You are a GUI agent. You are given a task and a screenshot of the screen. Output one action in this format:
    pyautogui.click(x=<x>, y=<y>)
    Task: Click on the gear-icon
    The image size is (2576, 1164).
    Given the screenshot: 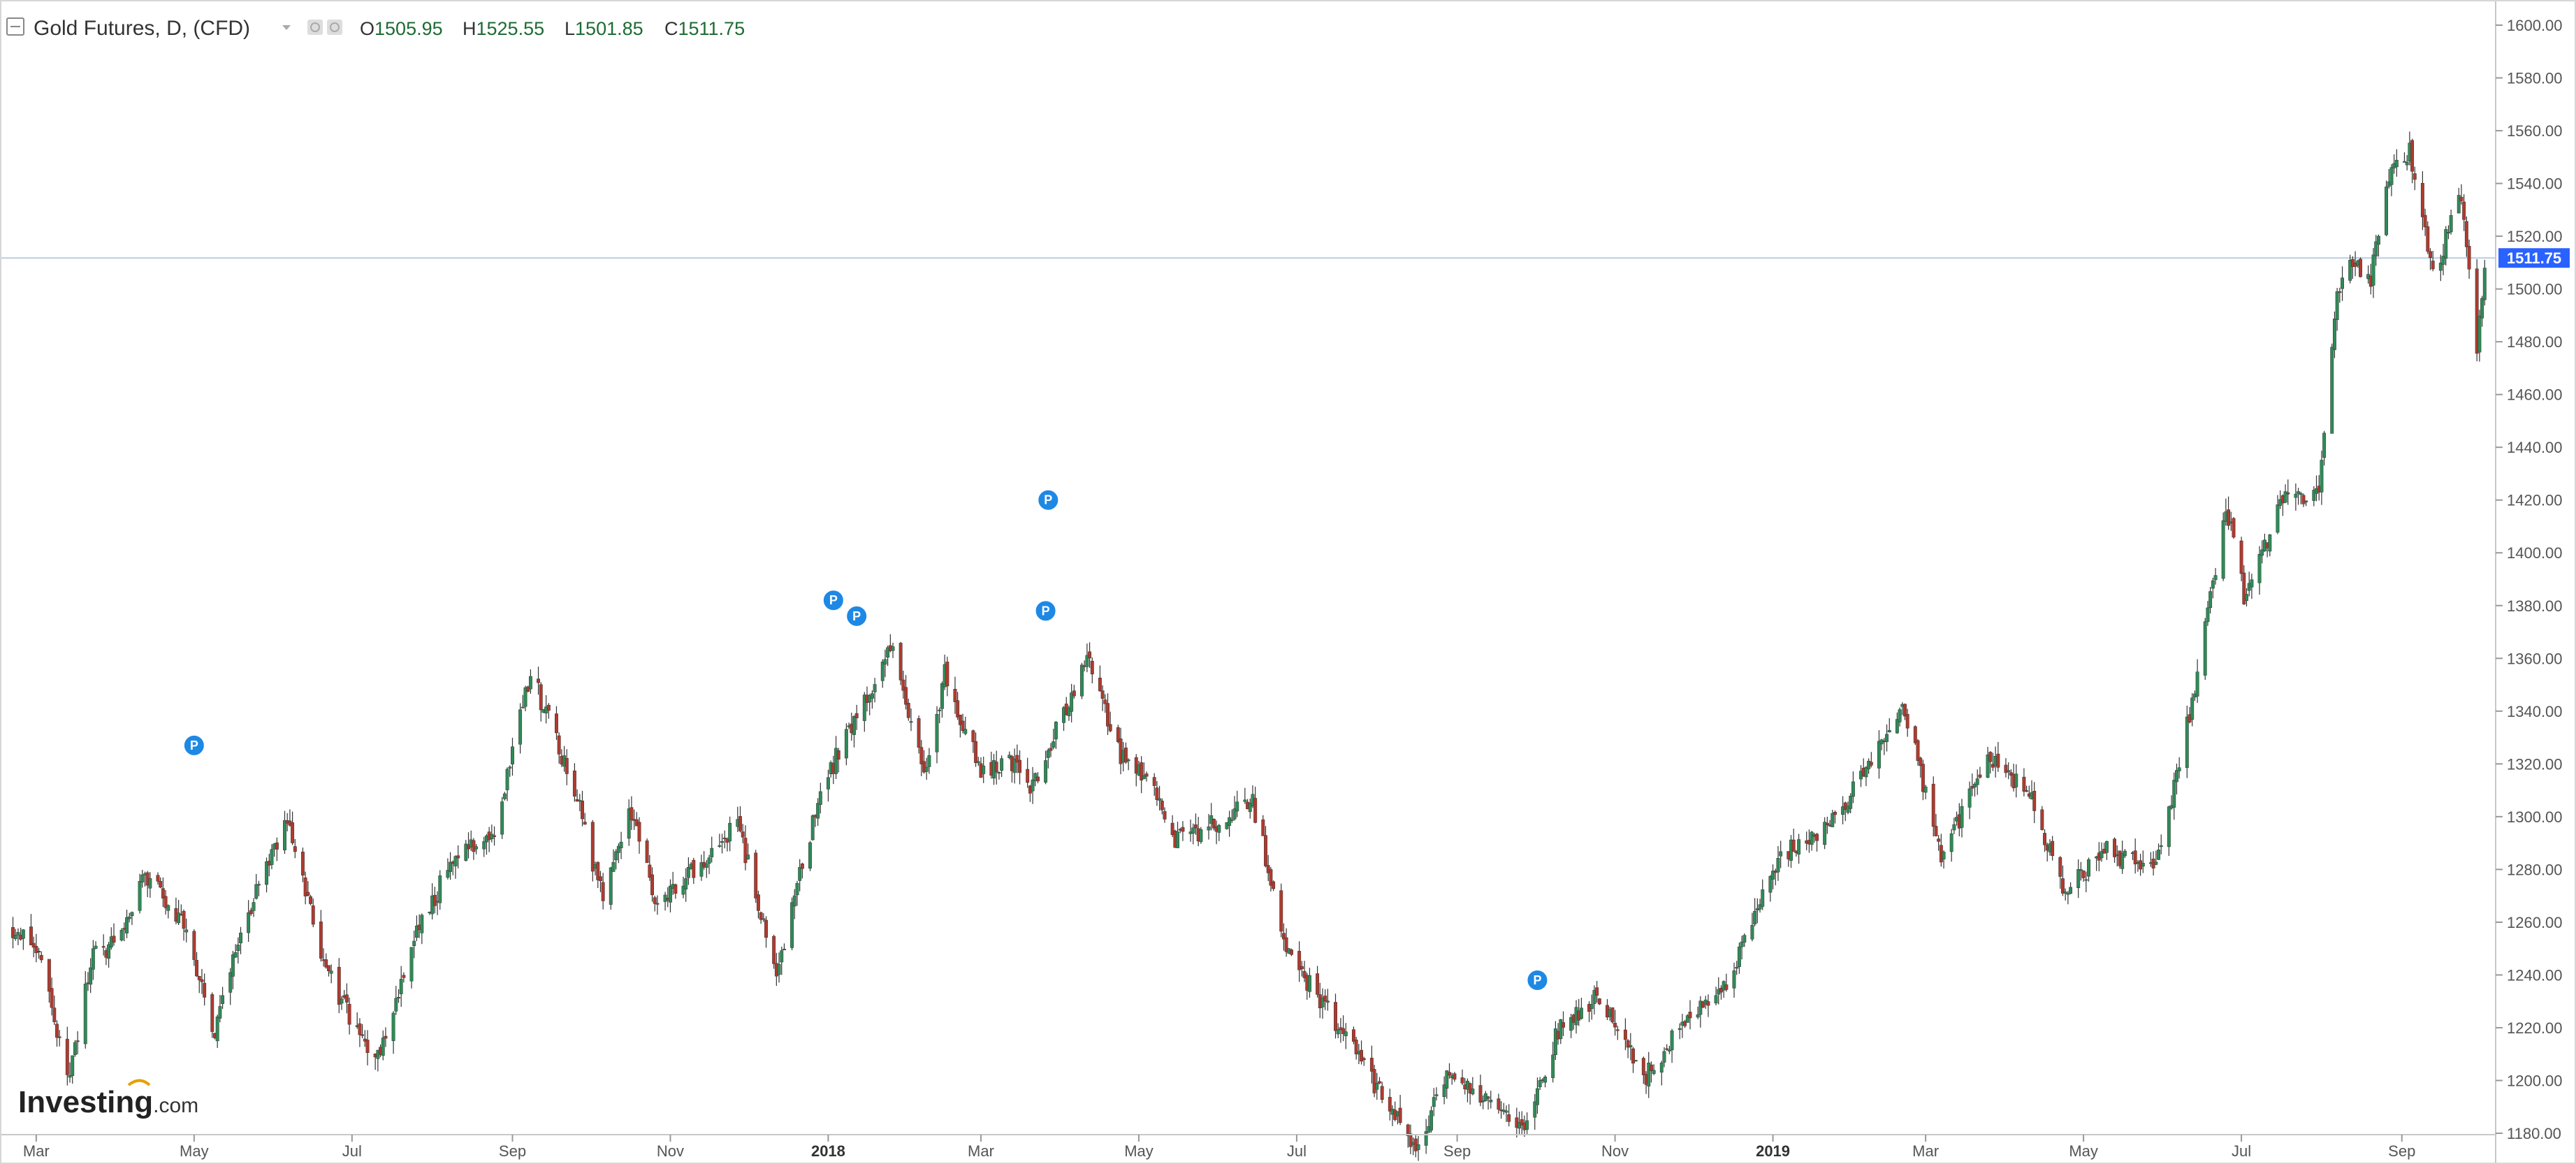 What is the action you would take?
    pyautogui.click(x=315, y=27)
    